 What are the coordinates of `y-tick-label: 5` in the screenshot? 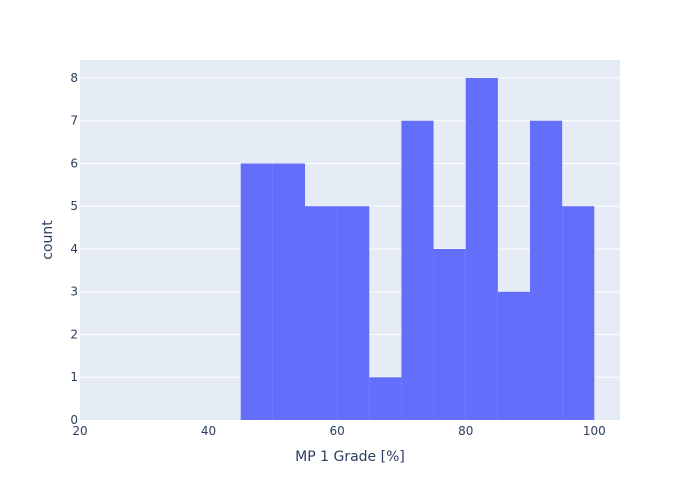 It's located at (74, 206).